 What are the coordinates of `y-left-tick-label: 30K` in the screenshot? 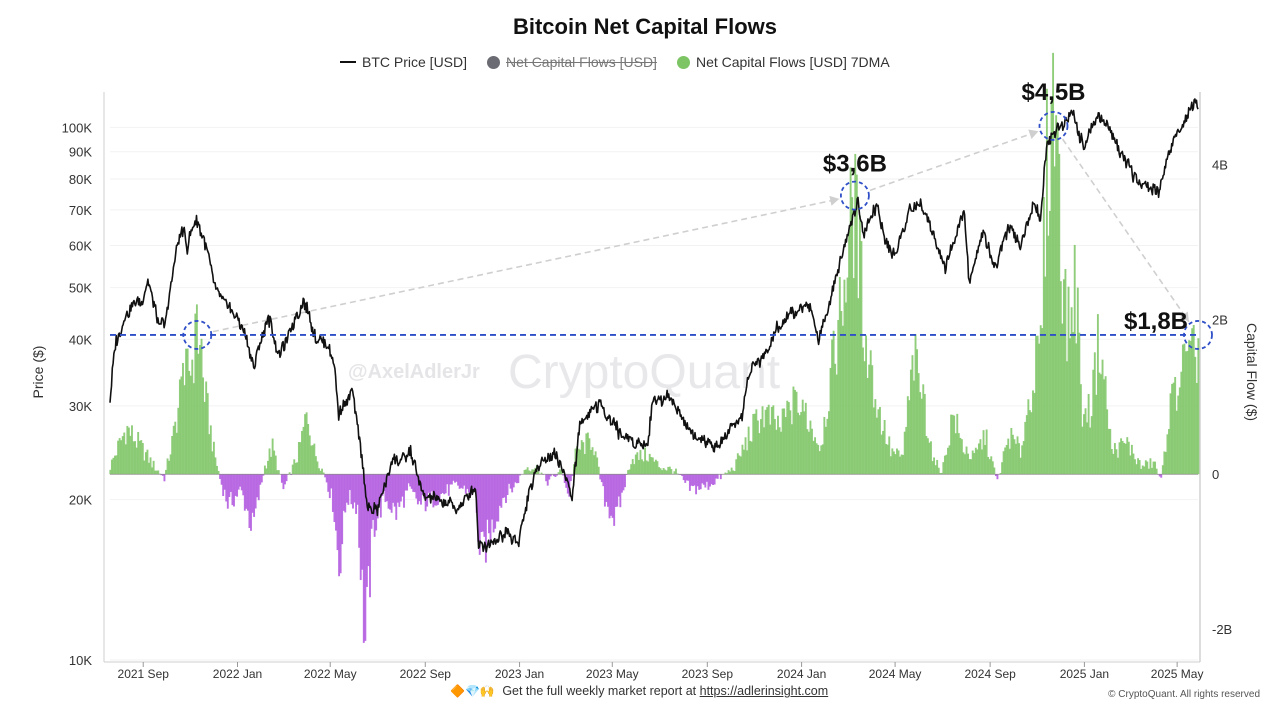 It's located at (80, 406).